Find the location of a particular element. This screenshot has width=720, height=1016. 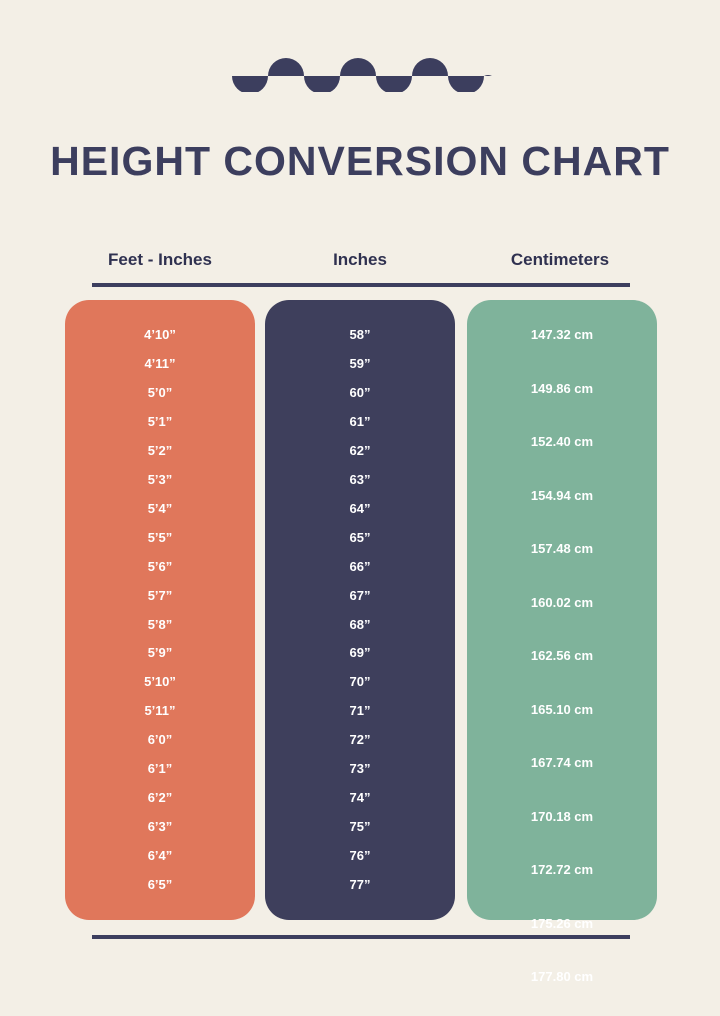

inches-value: 63” is located at coordinates (360, 479).